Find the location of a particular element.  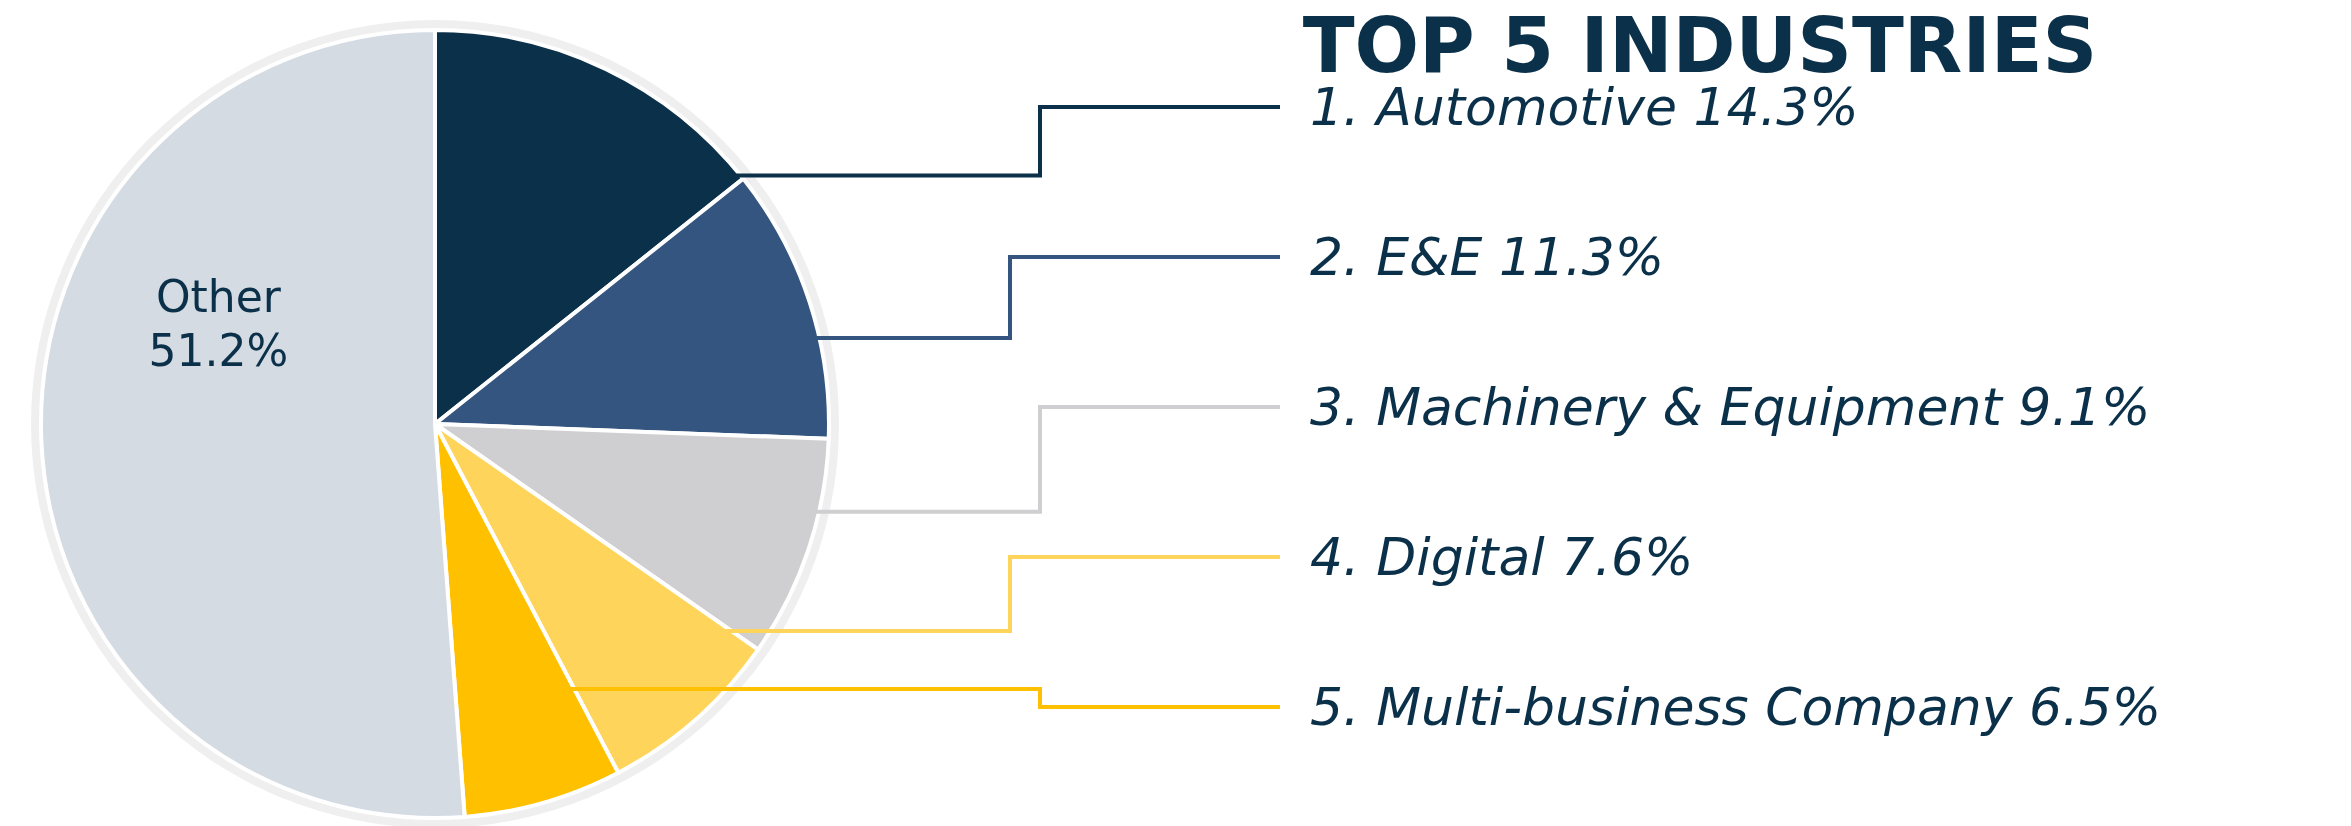

slice-label: 2. E&E 11.3% is located at coordinates (1487, 257).